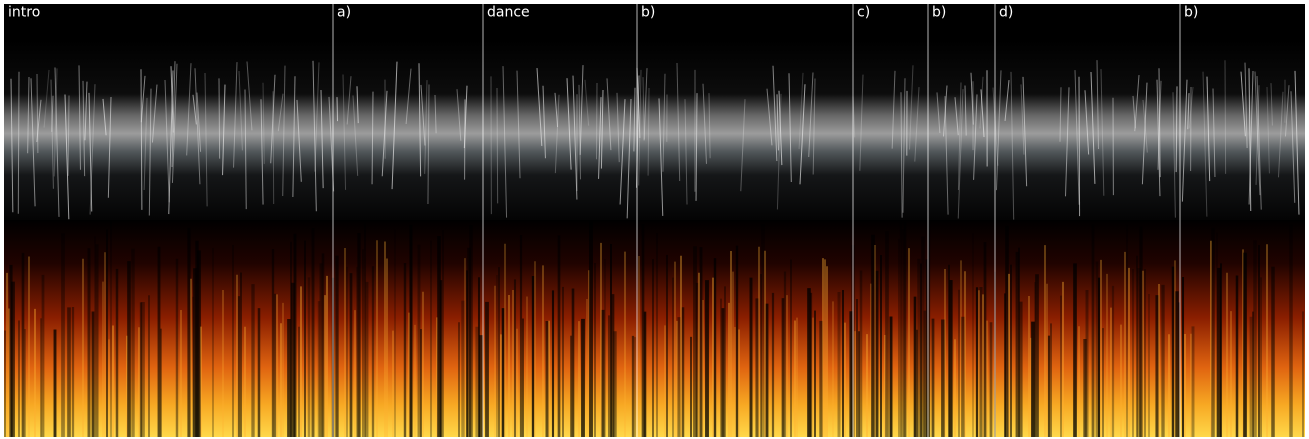  What do you see at coordinates (1006, 13) in the screenshot?
I see `section-label: d)` at bounding box center [1006, 13].